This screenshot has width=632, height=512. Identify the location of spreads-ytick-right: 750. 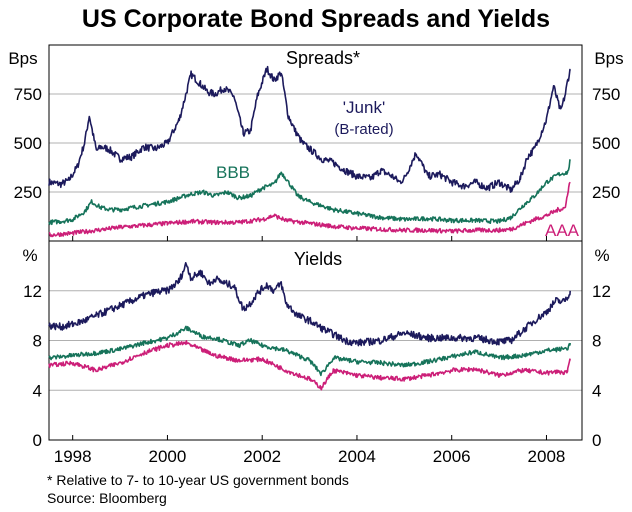
(606, 94).